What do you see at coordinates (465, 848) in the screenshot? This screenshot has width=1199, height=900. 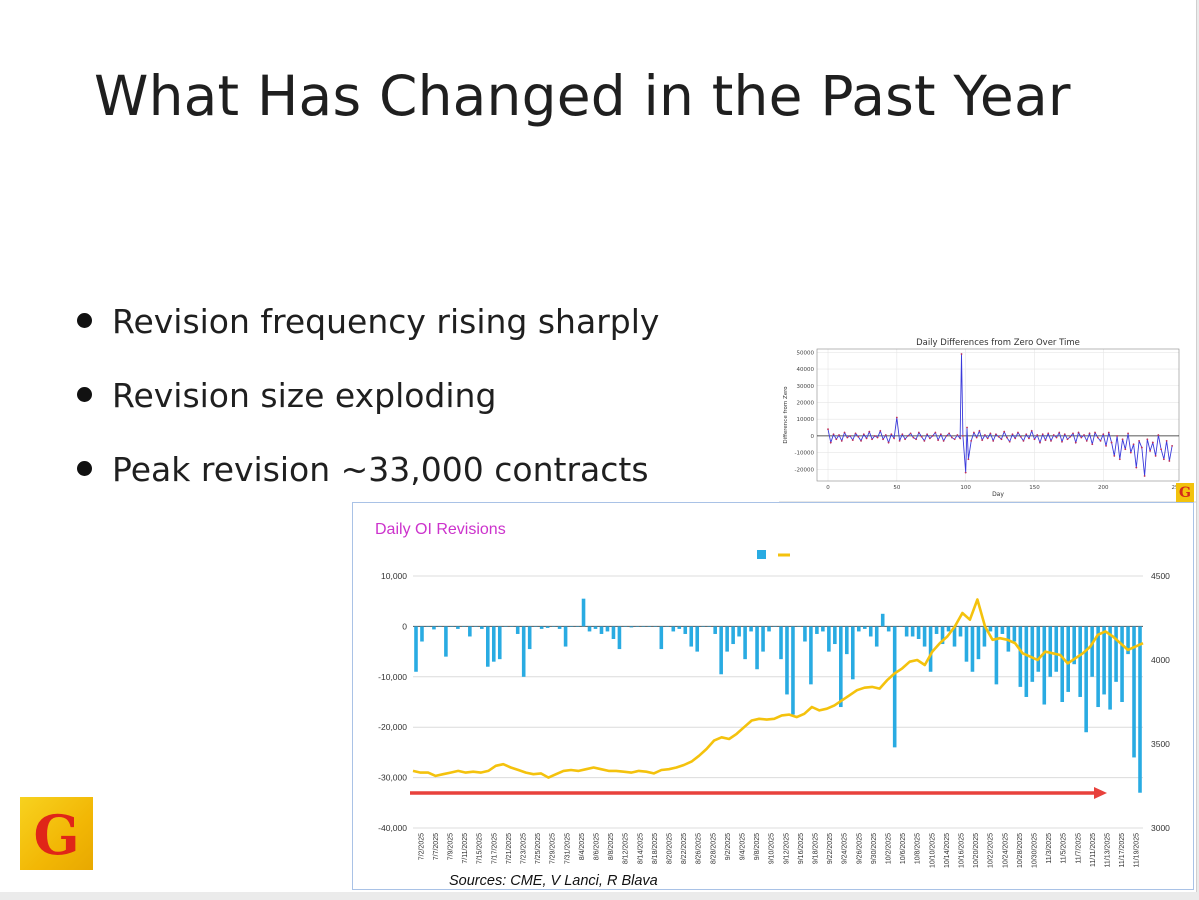 I see `x-tick-label: 7/11/2025` at bounding box center [465, 848].